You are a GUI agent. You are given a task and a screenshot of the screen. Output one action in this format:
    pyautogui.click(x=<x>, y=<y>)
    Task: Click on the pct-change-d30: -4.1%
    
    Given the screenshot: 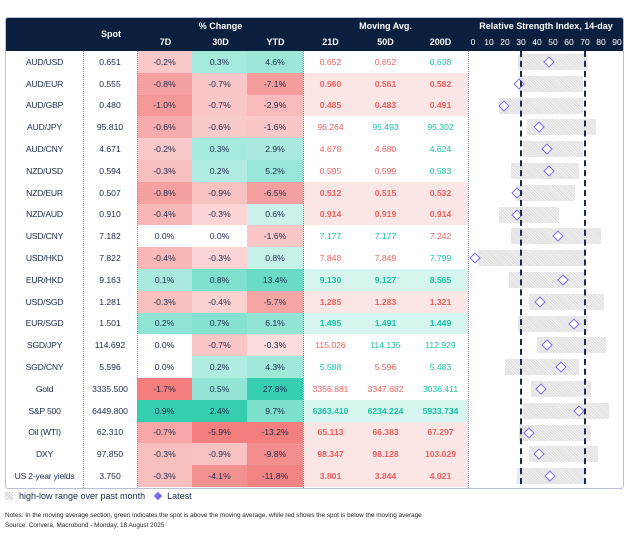 What is the action you would take?
    pyautogui.click(x=219, y=476)
    